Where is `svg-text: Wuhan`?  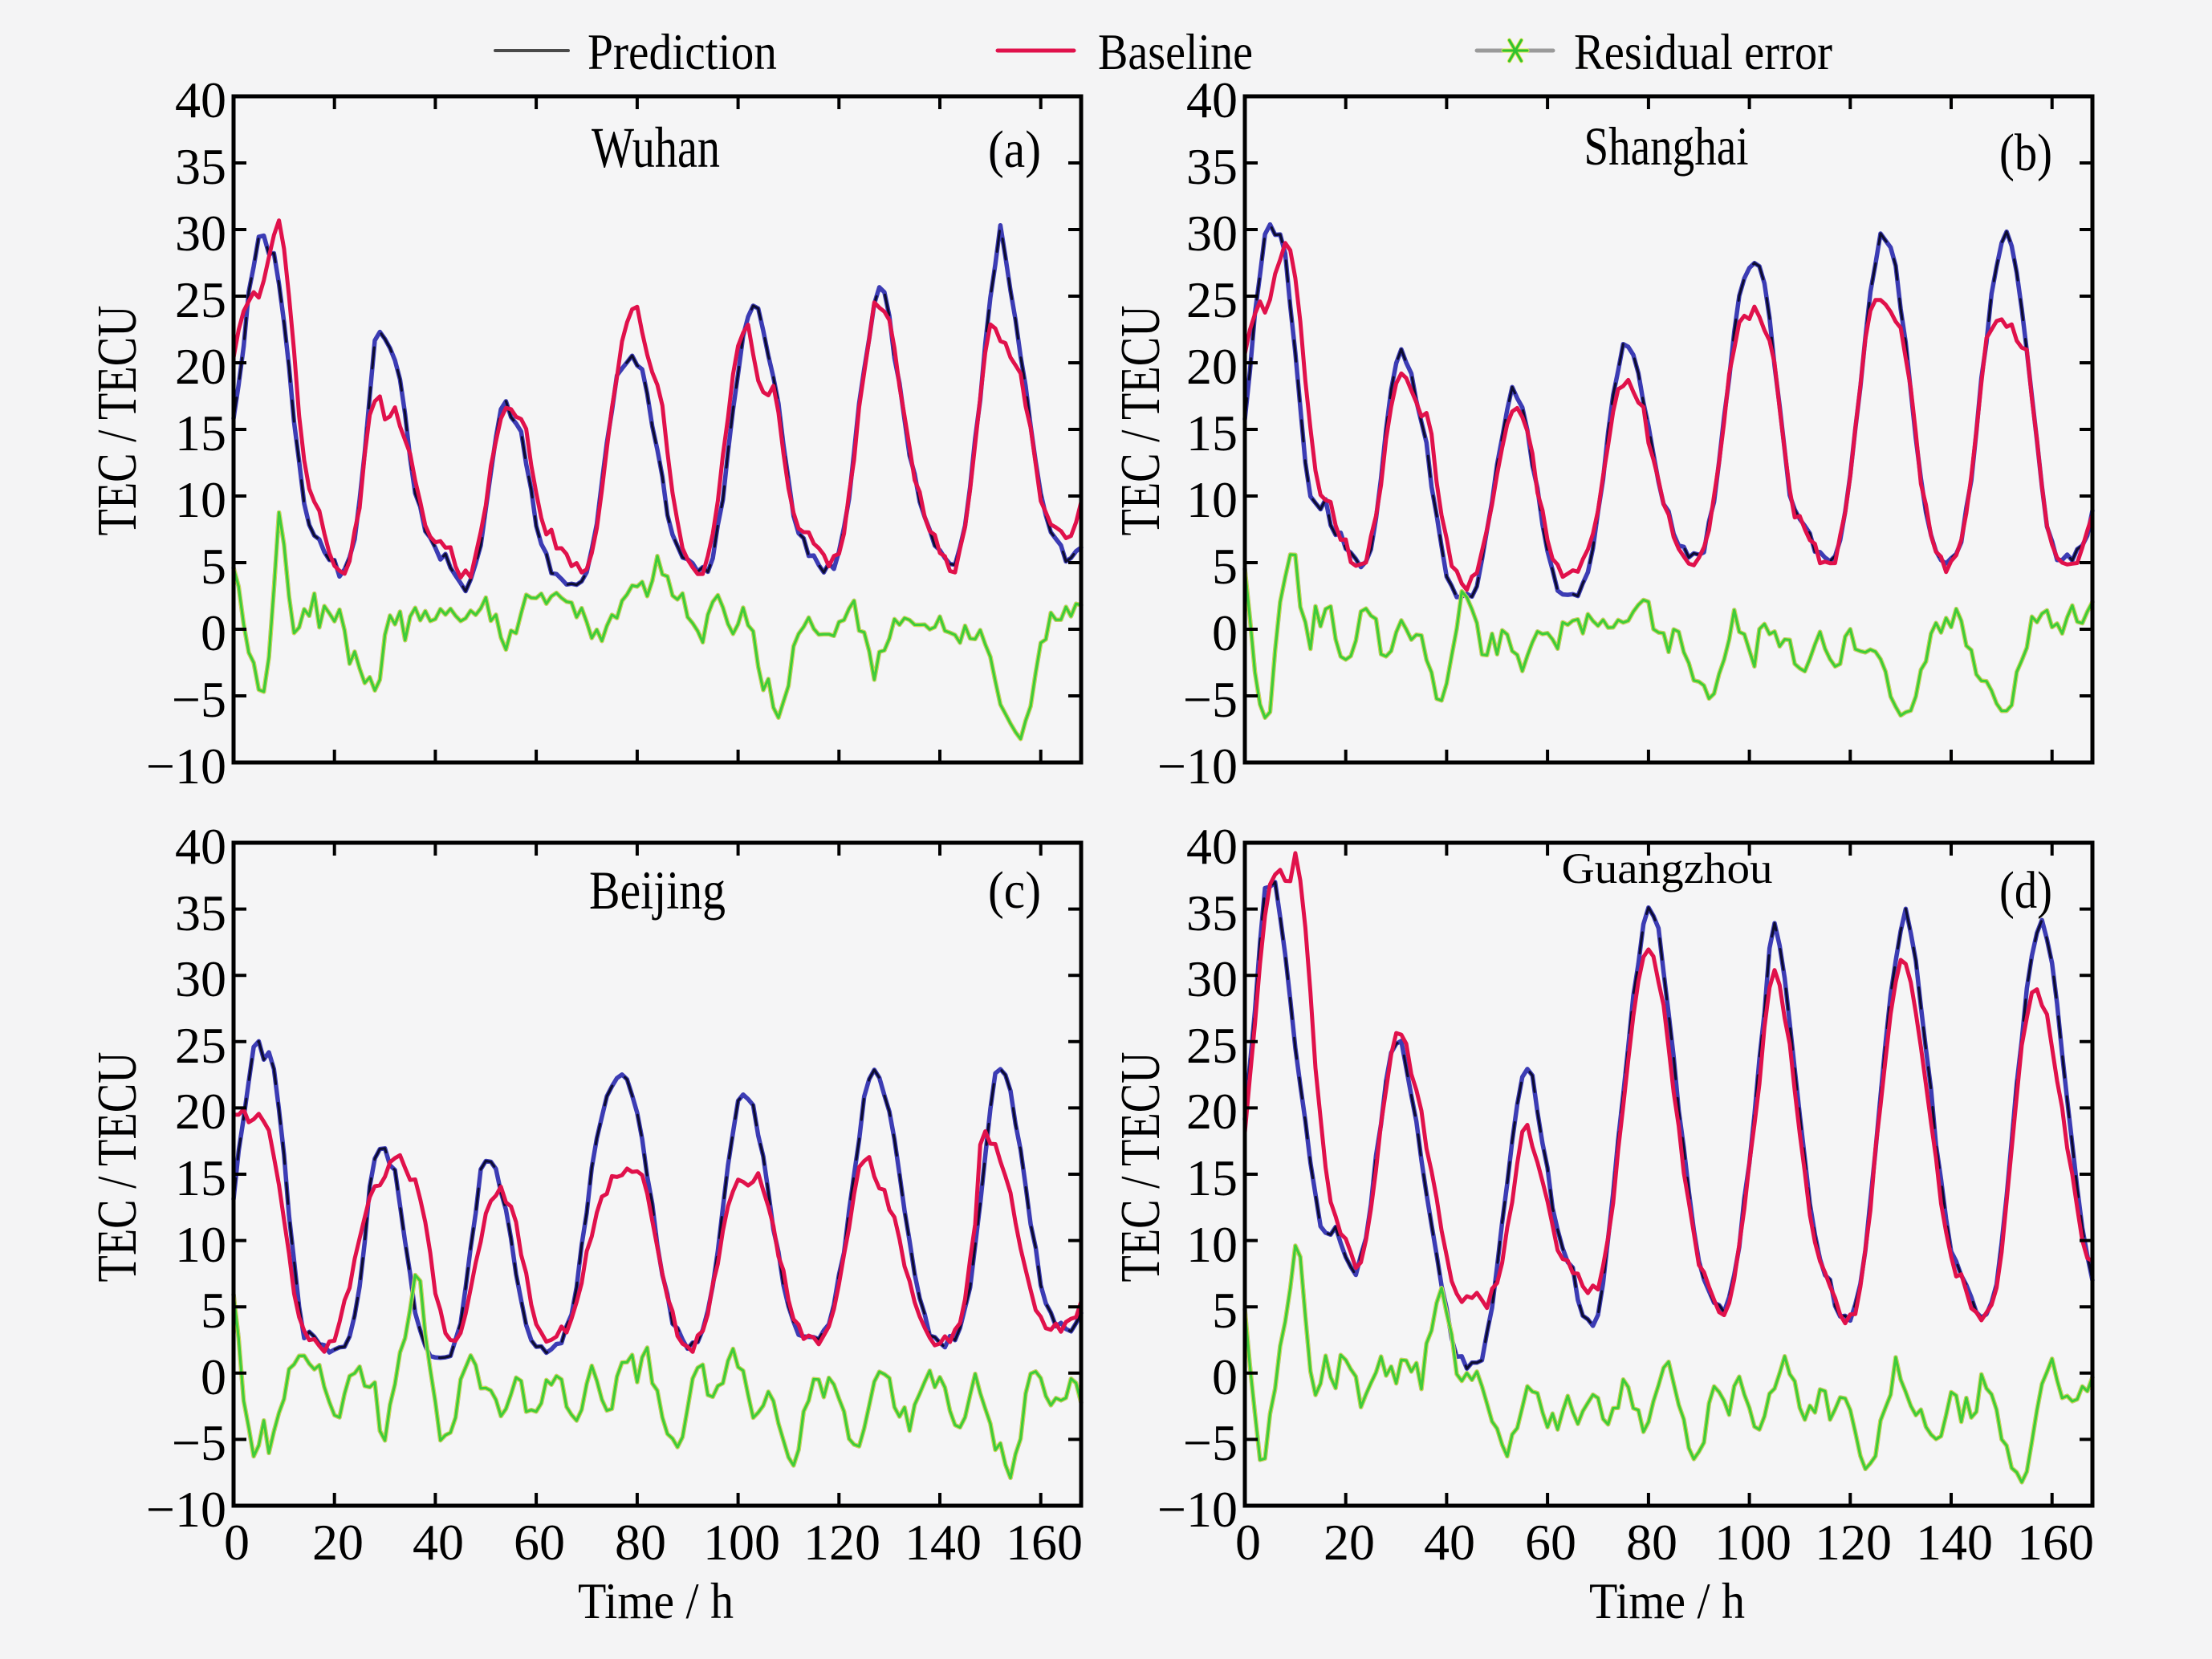 svg-text: Wuhan is located at coordinates (656, 148).